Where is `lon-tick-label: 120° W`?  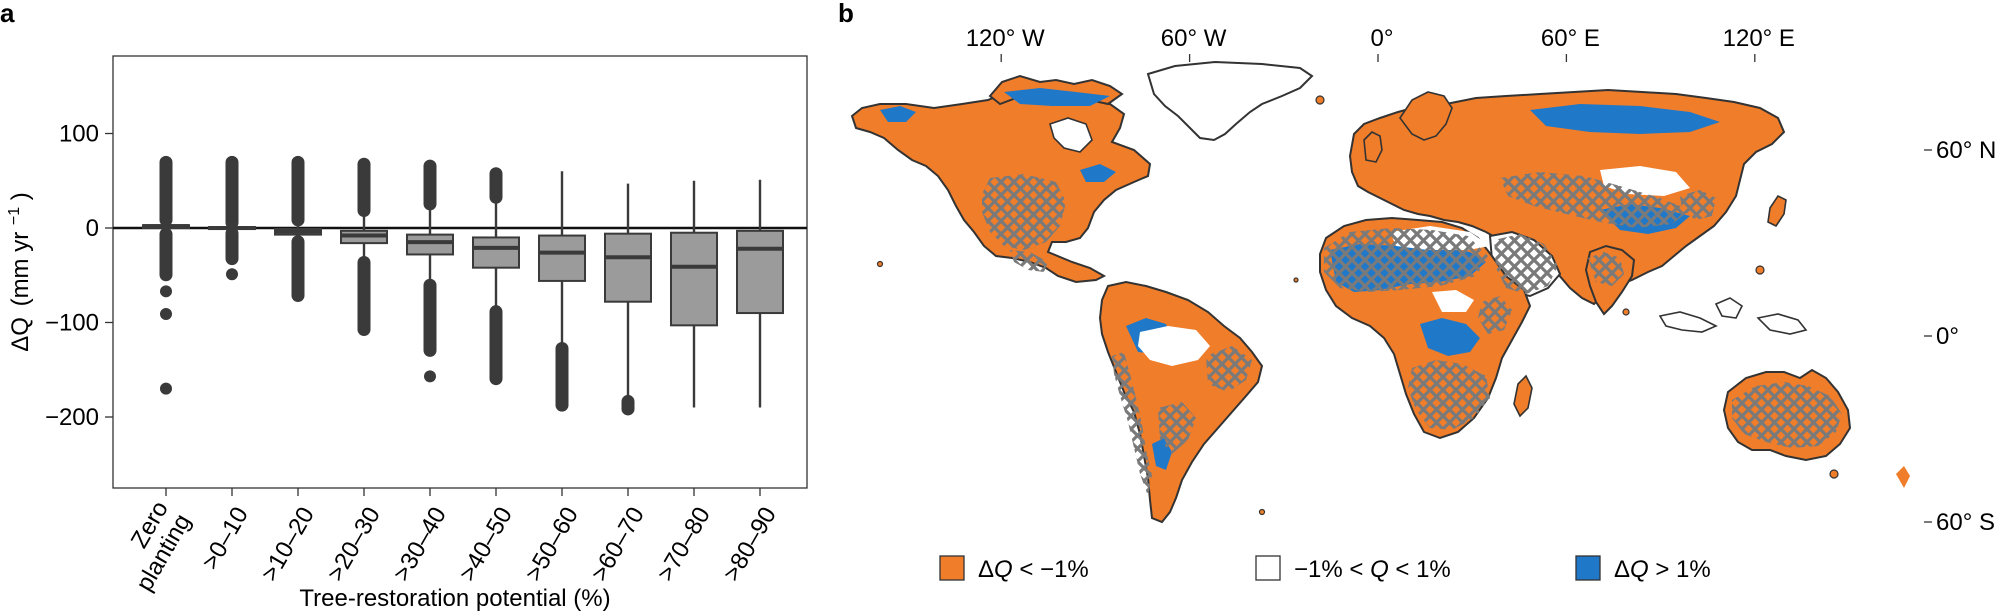 lon-tick-label: 120° W is located at coordinates (1005, 38).